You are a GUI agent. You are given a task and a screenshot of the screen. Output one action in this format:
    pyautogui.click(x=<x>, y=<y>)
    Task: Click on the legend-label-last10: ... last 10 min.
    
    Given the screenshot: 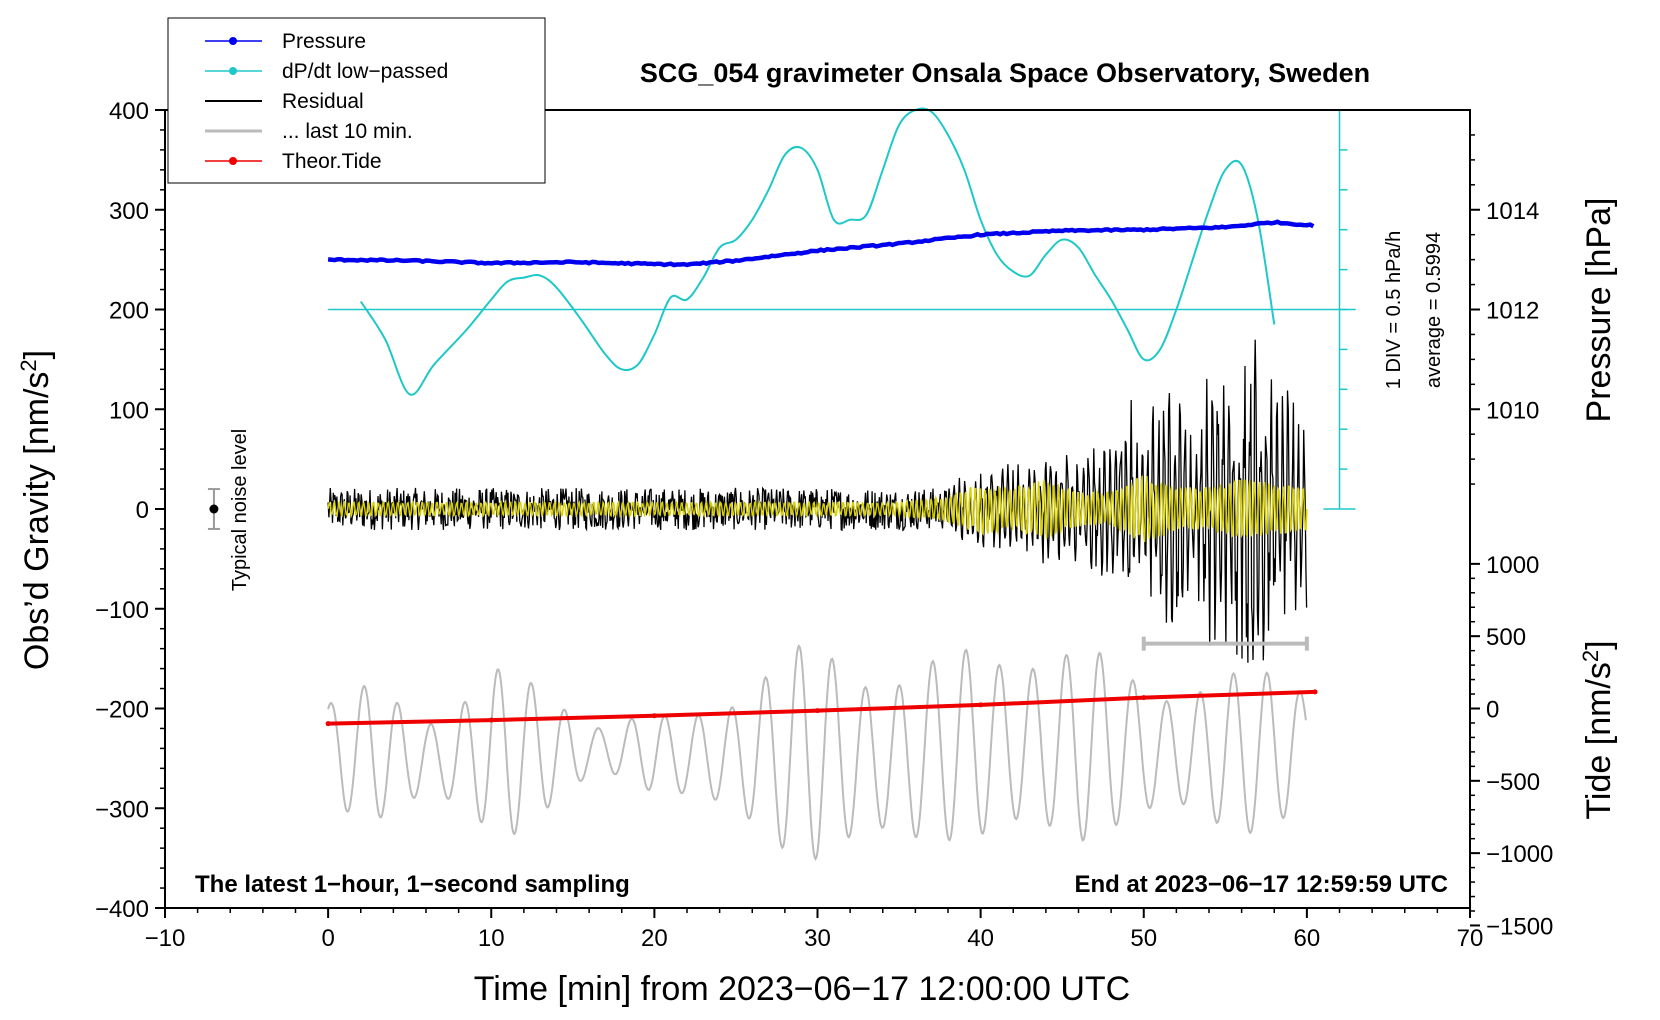 What is the action you would take?
    pyautogui.click(x=347, y=131)
    